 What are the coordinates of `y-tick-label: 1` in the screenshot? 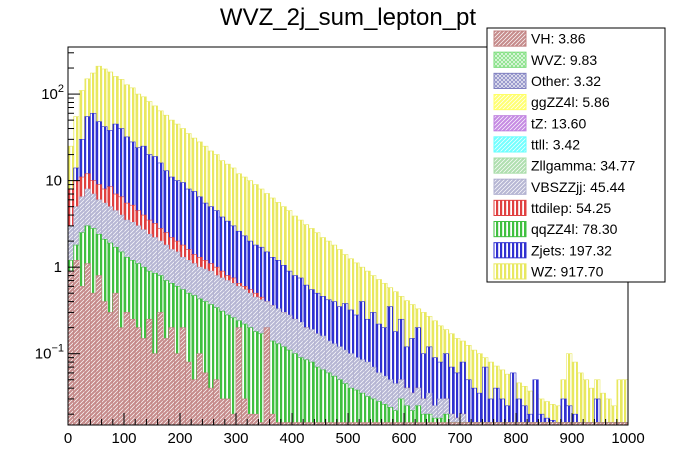 It's located at (58, 267).